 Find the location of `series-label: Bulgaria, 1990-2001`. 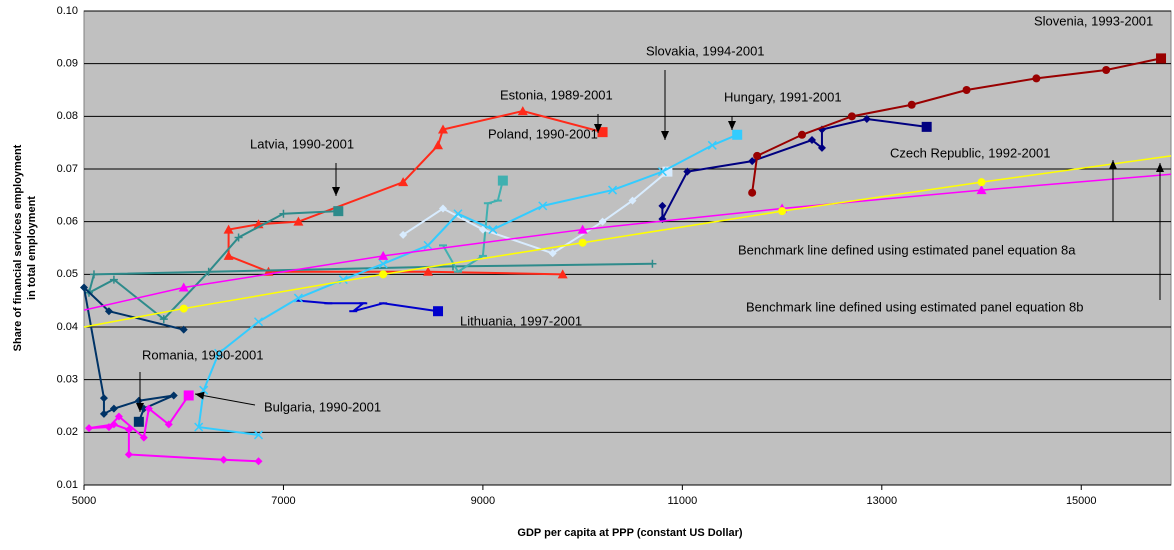

series-label: Bulgaria, 1990-2001 is located at coordinates (322, 406).